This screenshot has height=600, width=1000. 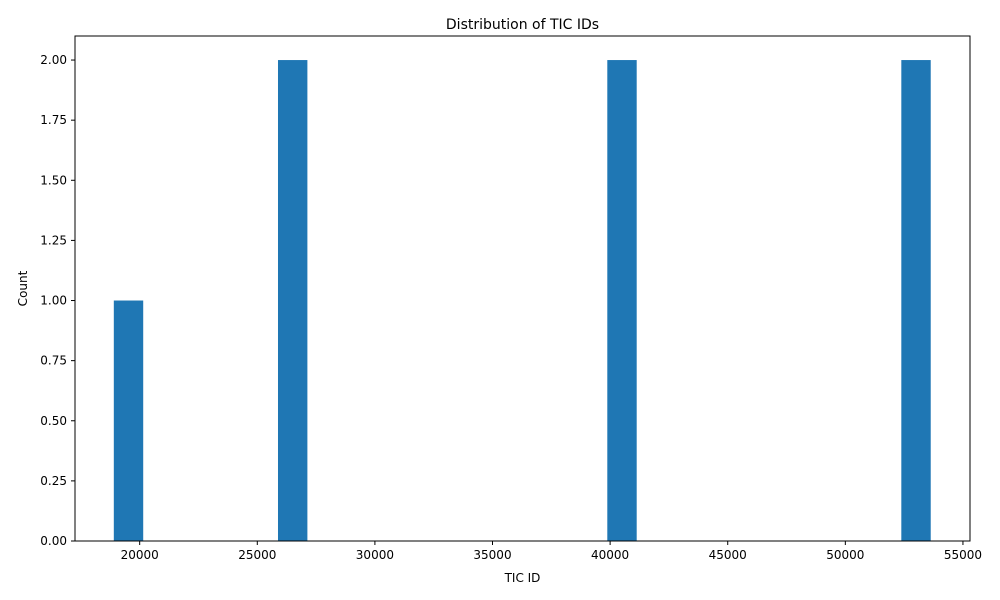 I want to click on chart-title: Distribution of TIC IDs, so click(x=522, y=25).